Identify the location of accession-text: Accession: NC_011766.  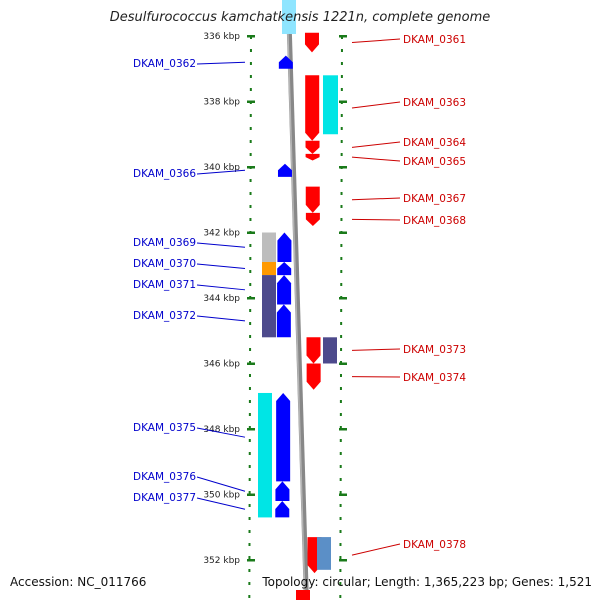
(78, 582).